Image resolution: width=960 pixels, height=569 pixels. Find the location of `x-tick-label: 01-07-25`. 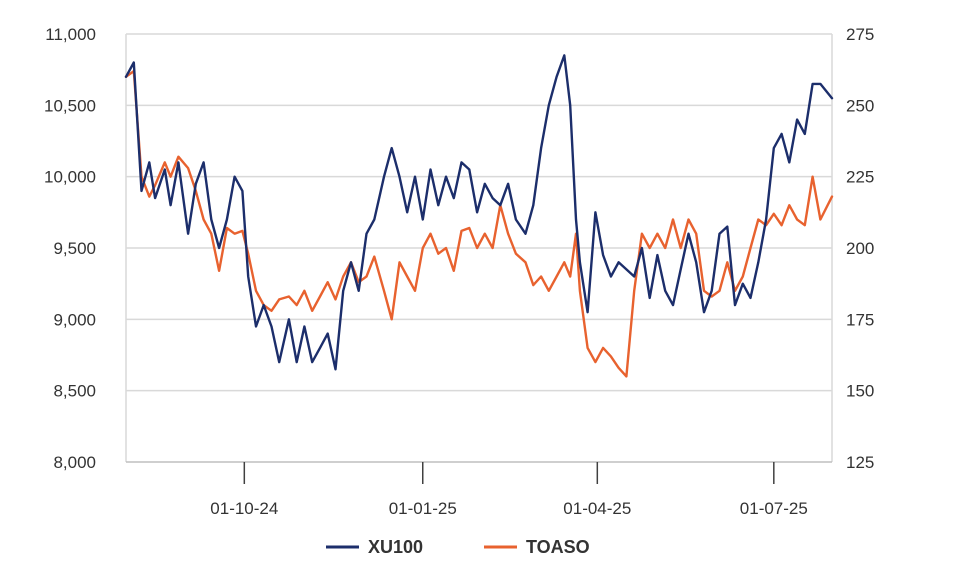

x-tick-label: 01-07-25 is located at coordinates (774, 508).